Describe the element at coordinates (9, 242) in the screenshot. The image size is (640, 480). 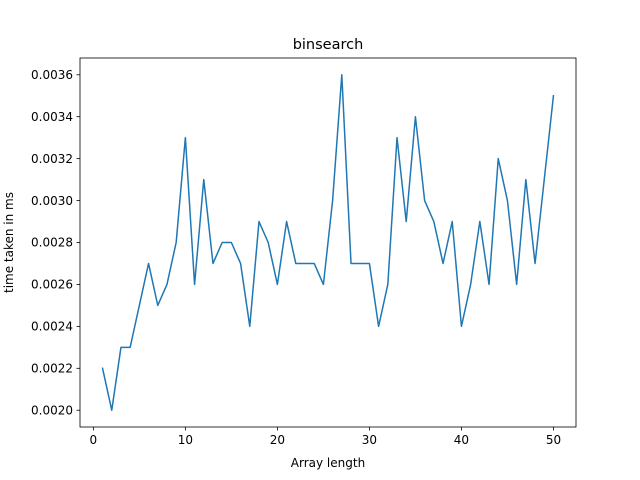
I see `y-axis-title: time taken in ms` at that location.